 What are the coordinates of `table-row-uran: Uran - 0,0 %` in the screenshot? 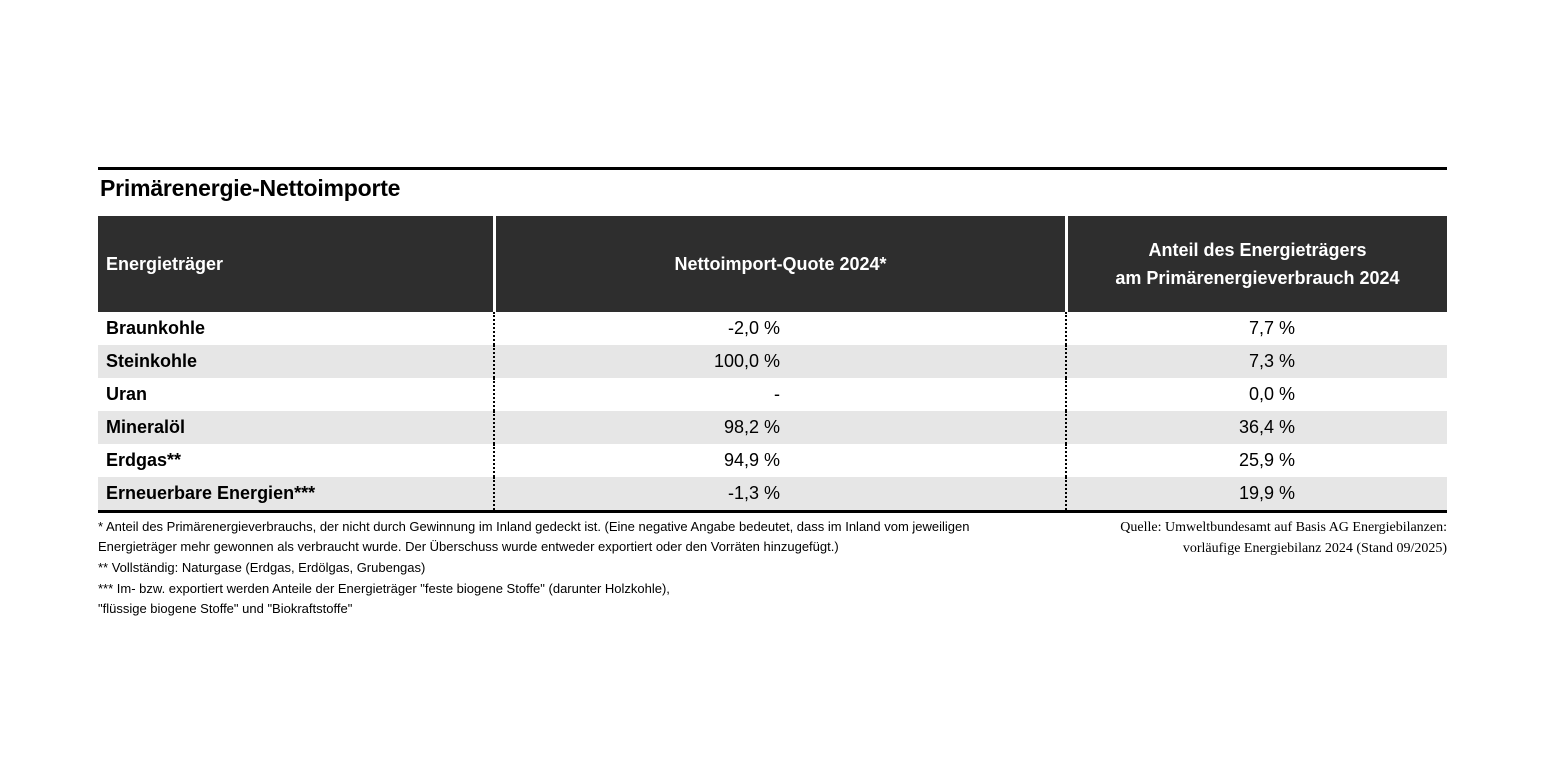 It's located at (772, 394).